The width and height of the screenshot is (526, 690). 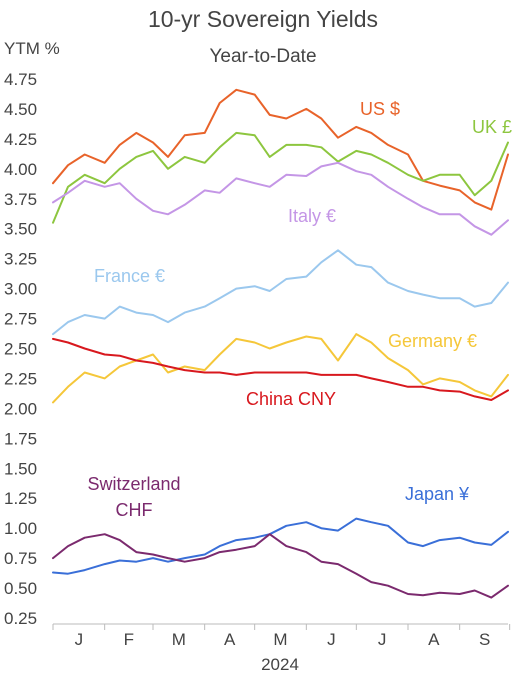 What do you see at coordinates (129, 639) in the screenshot?
I see `x-tick-label: F` at bounding box center [129, 639].